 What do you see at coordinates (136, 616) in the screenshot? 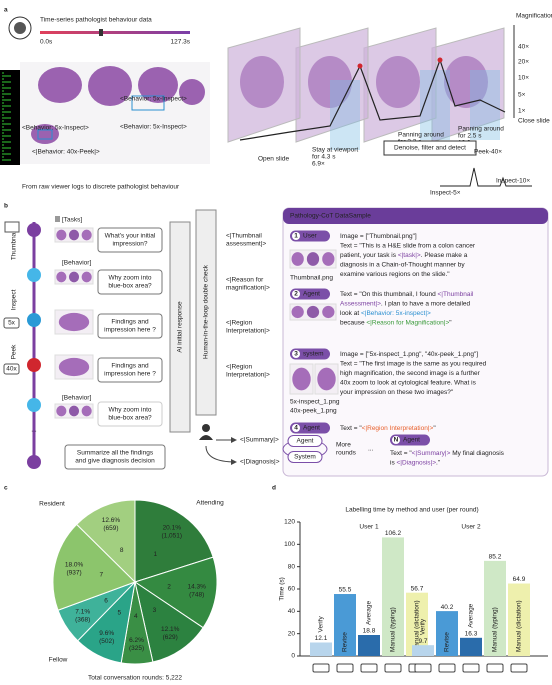
I see `slice-name: 4` at bounding box center [136, 616].